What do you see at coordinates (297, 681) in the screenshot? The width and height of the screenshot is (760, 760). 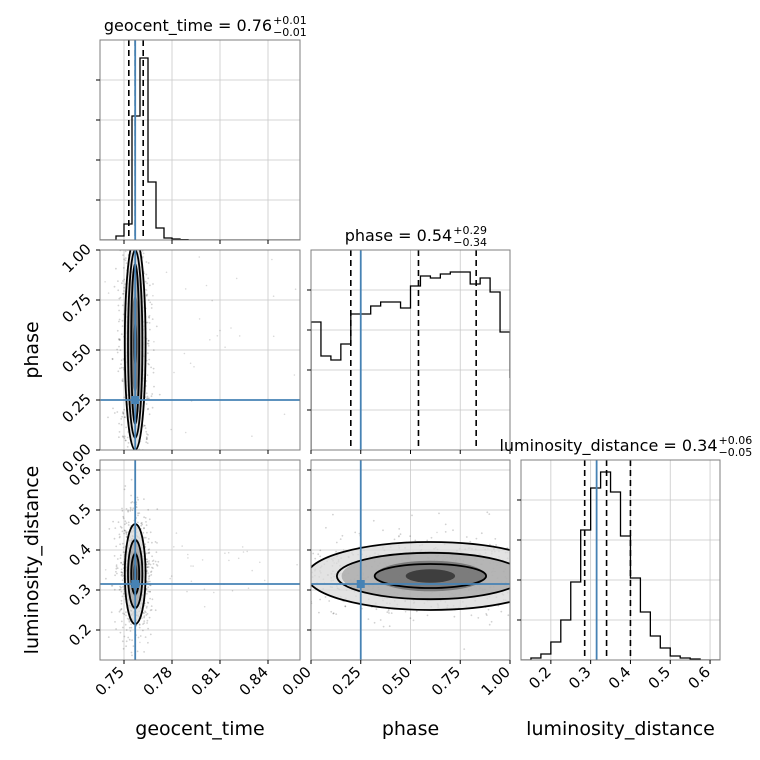 I see `x-tick-label-phase: 0.00` at bounding box center [297, 681].